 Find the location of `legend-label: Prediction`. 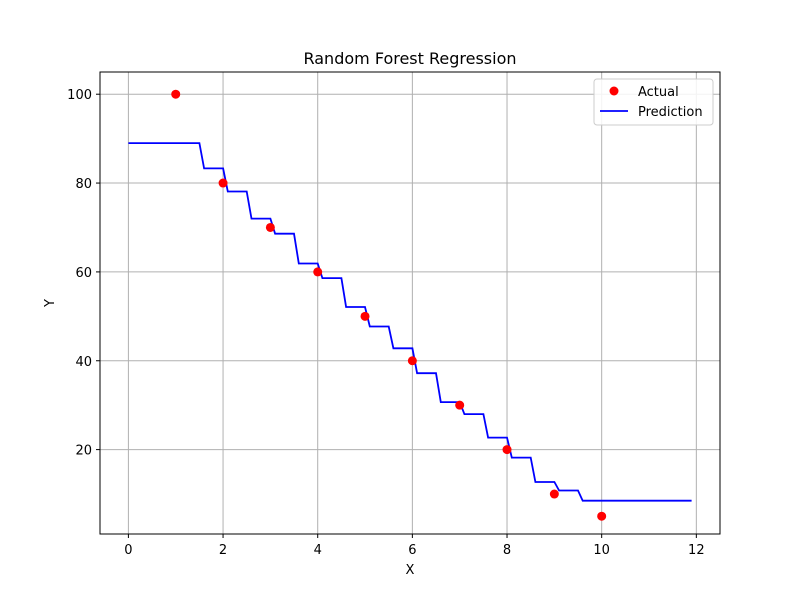

legend-label: Prediction is located at coordinates (670, 112).